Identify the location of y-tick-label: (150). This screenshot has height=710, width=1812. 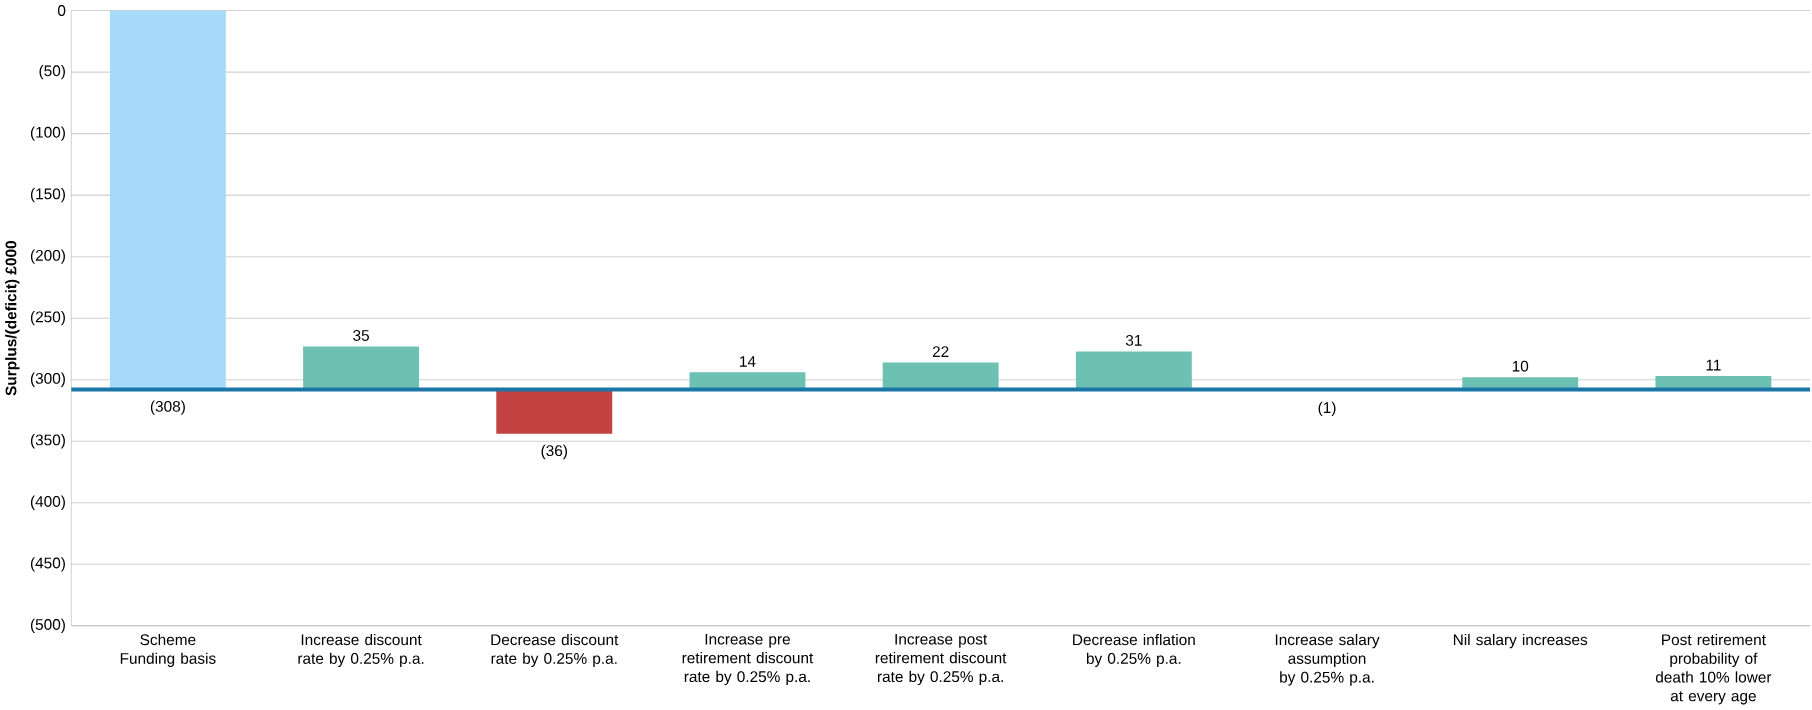
(47, 195).